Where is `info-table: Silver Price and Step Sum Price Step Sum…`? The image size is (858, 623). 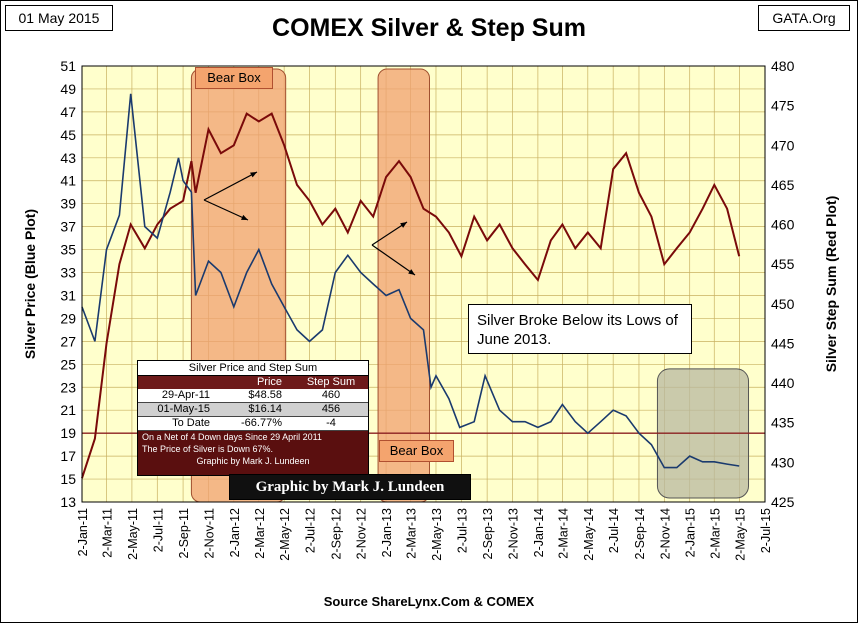
info-table: Silver Price and Step Sum Price Step Sum… is located at coordinates (253, 418).